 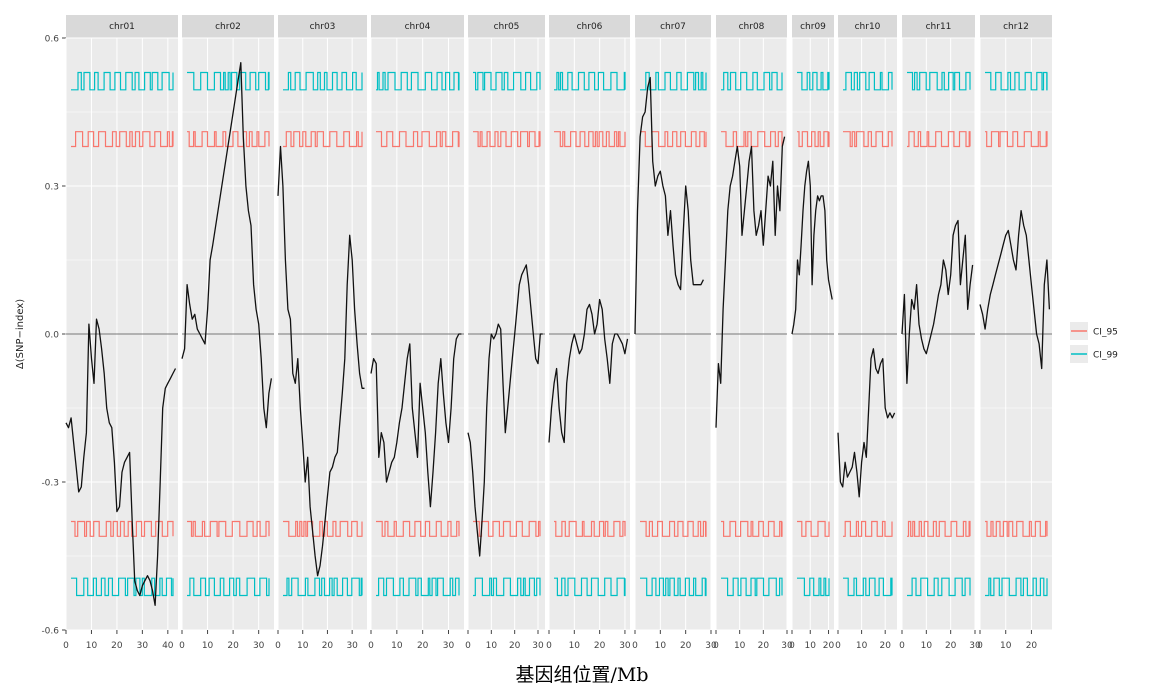 What do you see at coordinates (20, 334) in the screenshot?
I see `y-axis-label: Δ(SNP−index)` at bounding box center [20, 334].